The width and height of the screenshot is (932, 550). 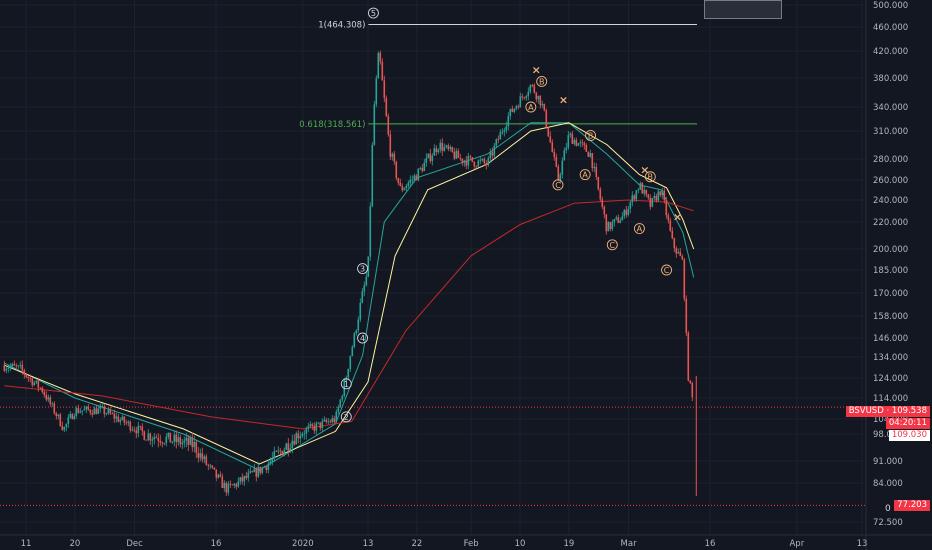 I want to click on y-tick-label: 310.000, so click(x=890, y=132).